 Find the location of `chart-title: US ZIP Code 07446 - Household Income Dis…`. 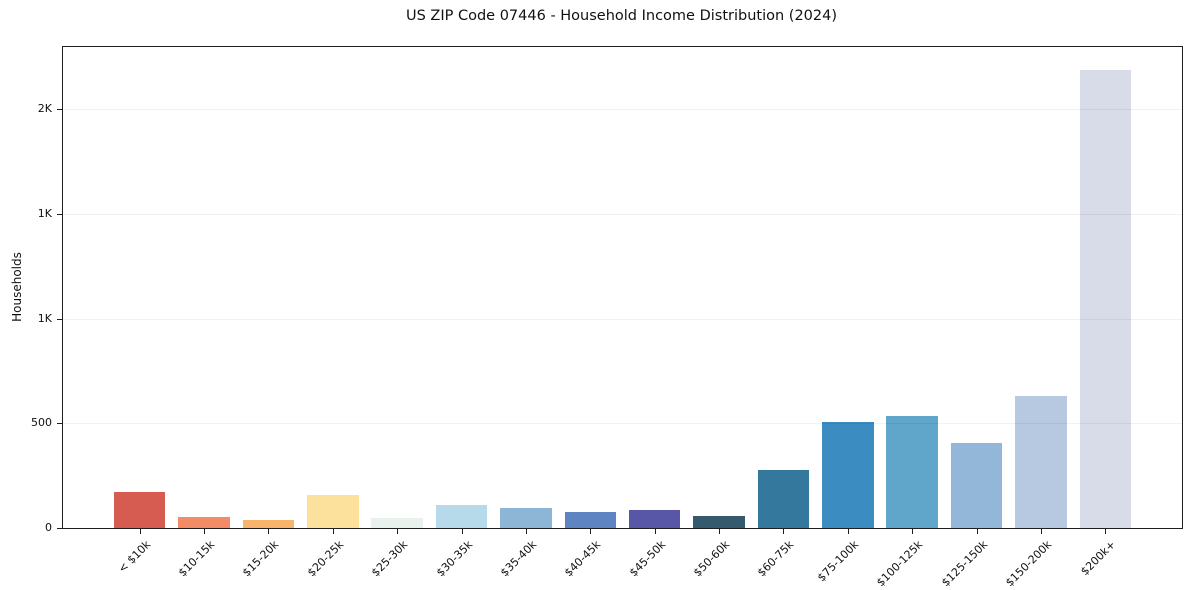

chart-title: US ZIP Code 07446 - Household Income Dis… is located at coordinates (621, 16).